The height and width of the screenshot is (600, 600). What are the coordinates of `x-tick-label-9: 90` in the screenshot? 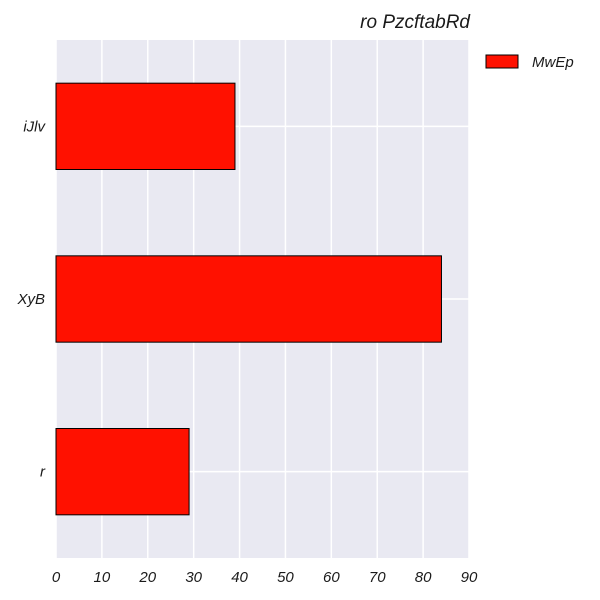 It's located at (469, 577).